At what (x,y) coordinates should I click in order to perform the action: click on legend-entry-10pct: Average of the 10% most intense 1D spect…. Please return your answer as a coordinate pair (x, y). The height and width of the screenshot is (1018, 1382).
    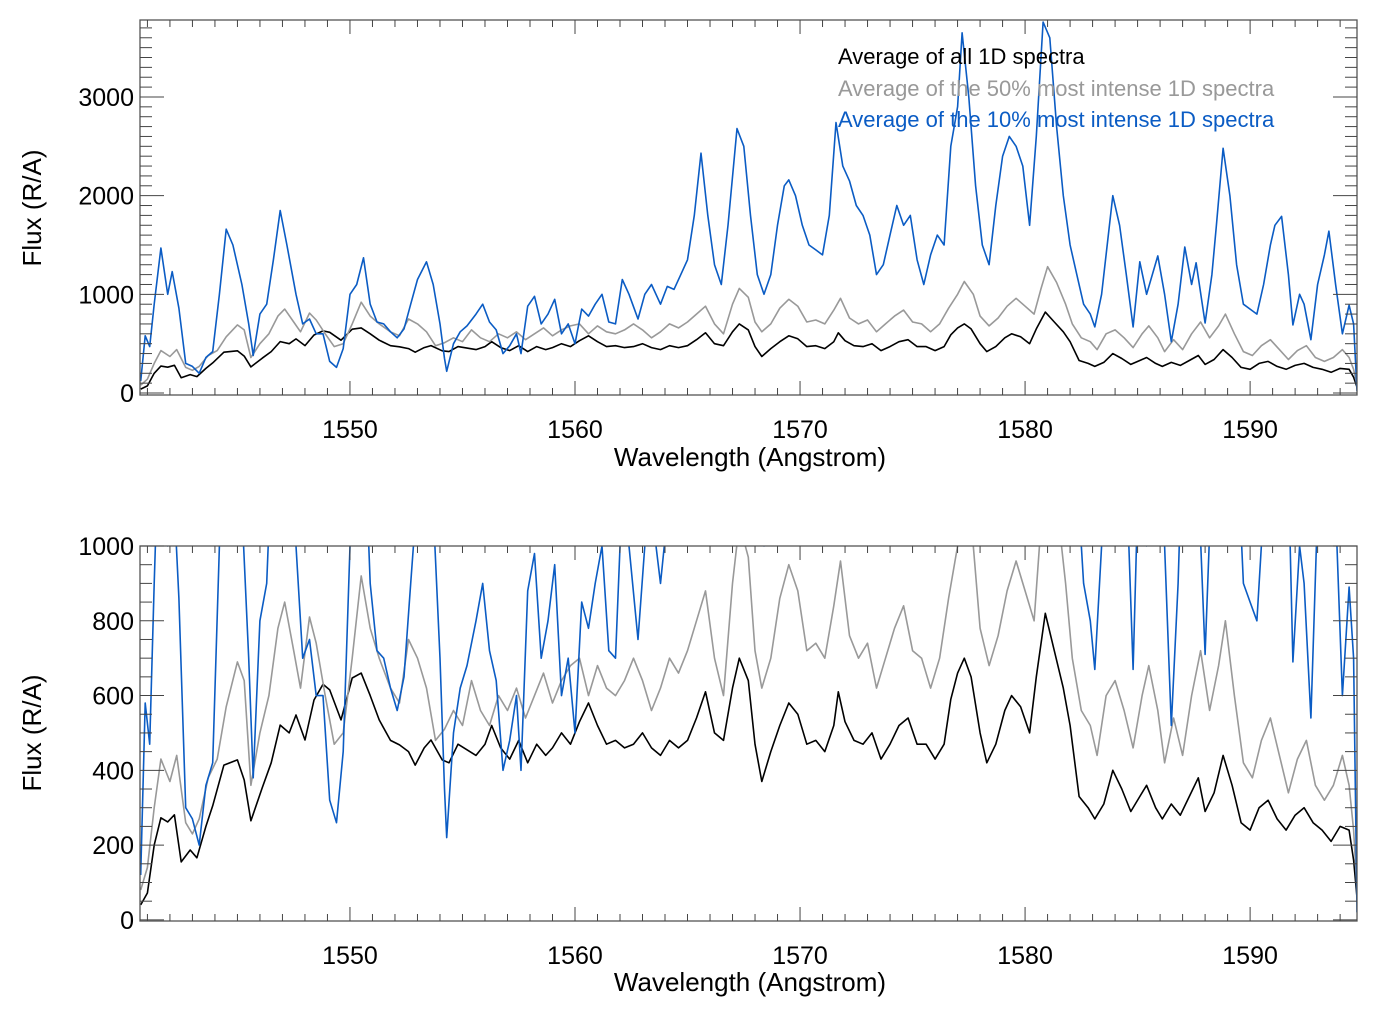
    Looking at the image, I should click on (1056, 119).